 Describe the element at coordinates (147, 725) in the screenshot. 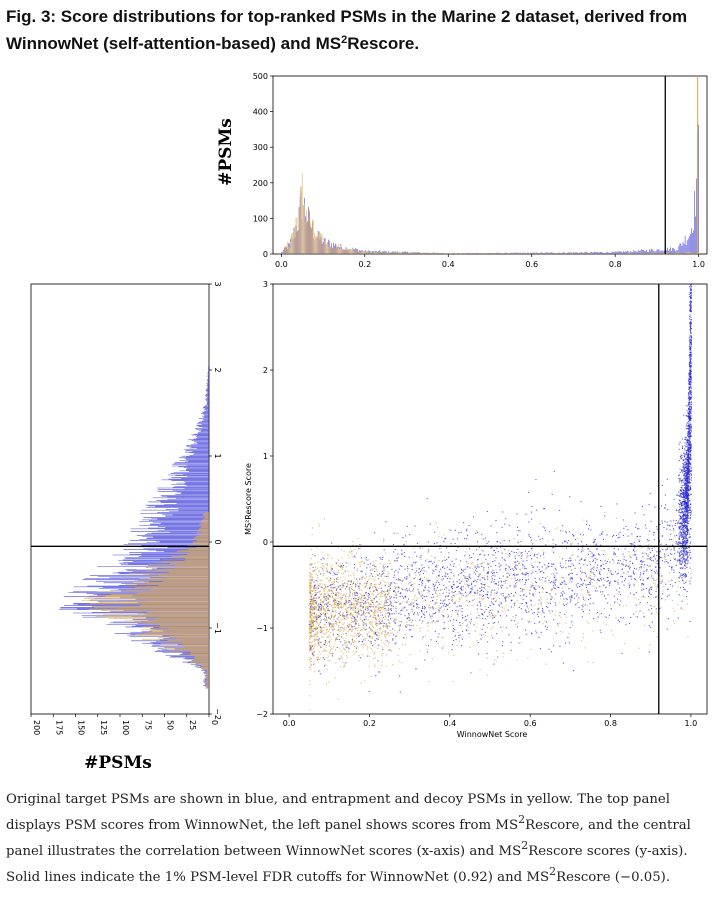

I see `x-tick-label: 75` at that location.